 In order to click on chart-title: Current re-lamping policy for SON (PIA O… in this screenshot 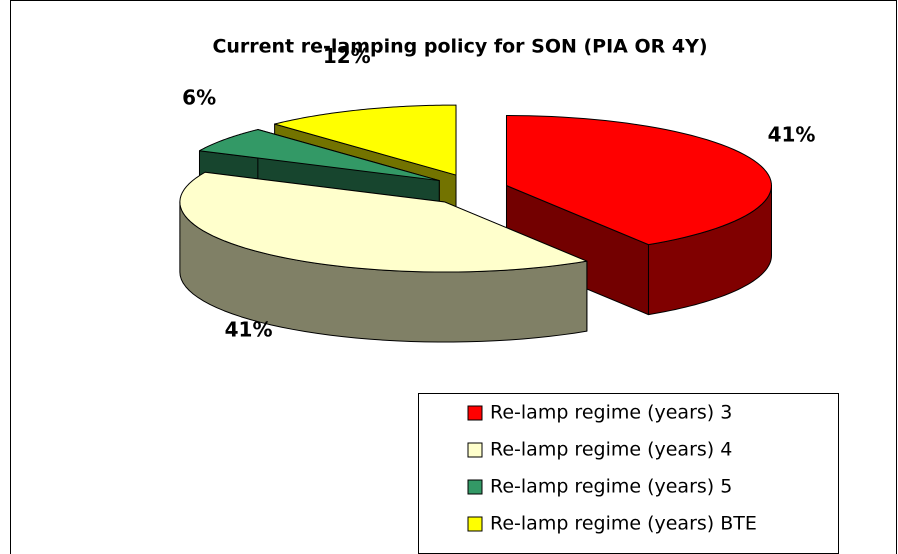, I will do `click(459, 47)`.